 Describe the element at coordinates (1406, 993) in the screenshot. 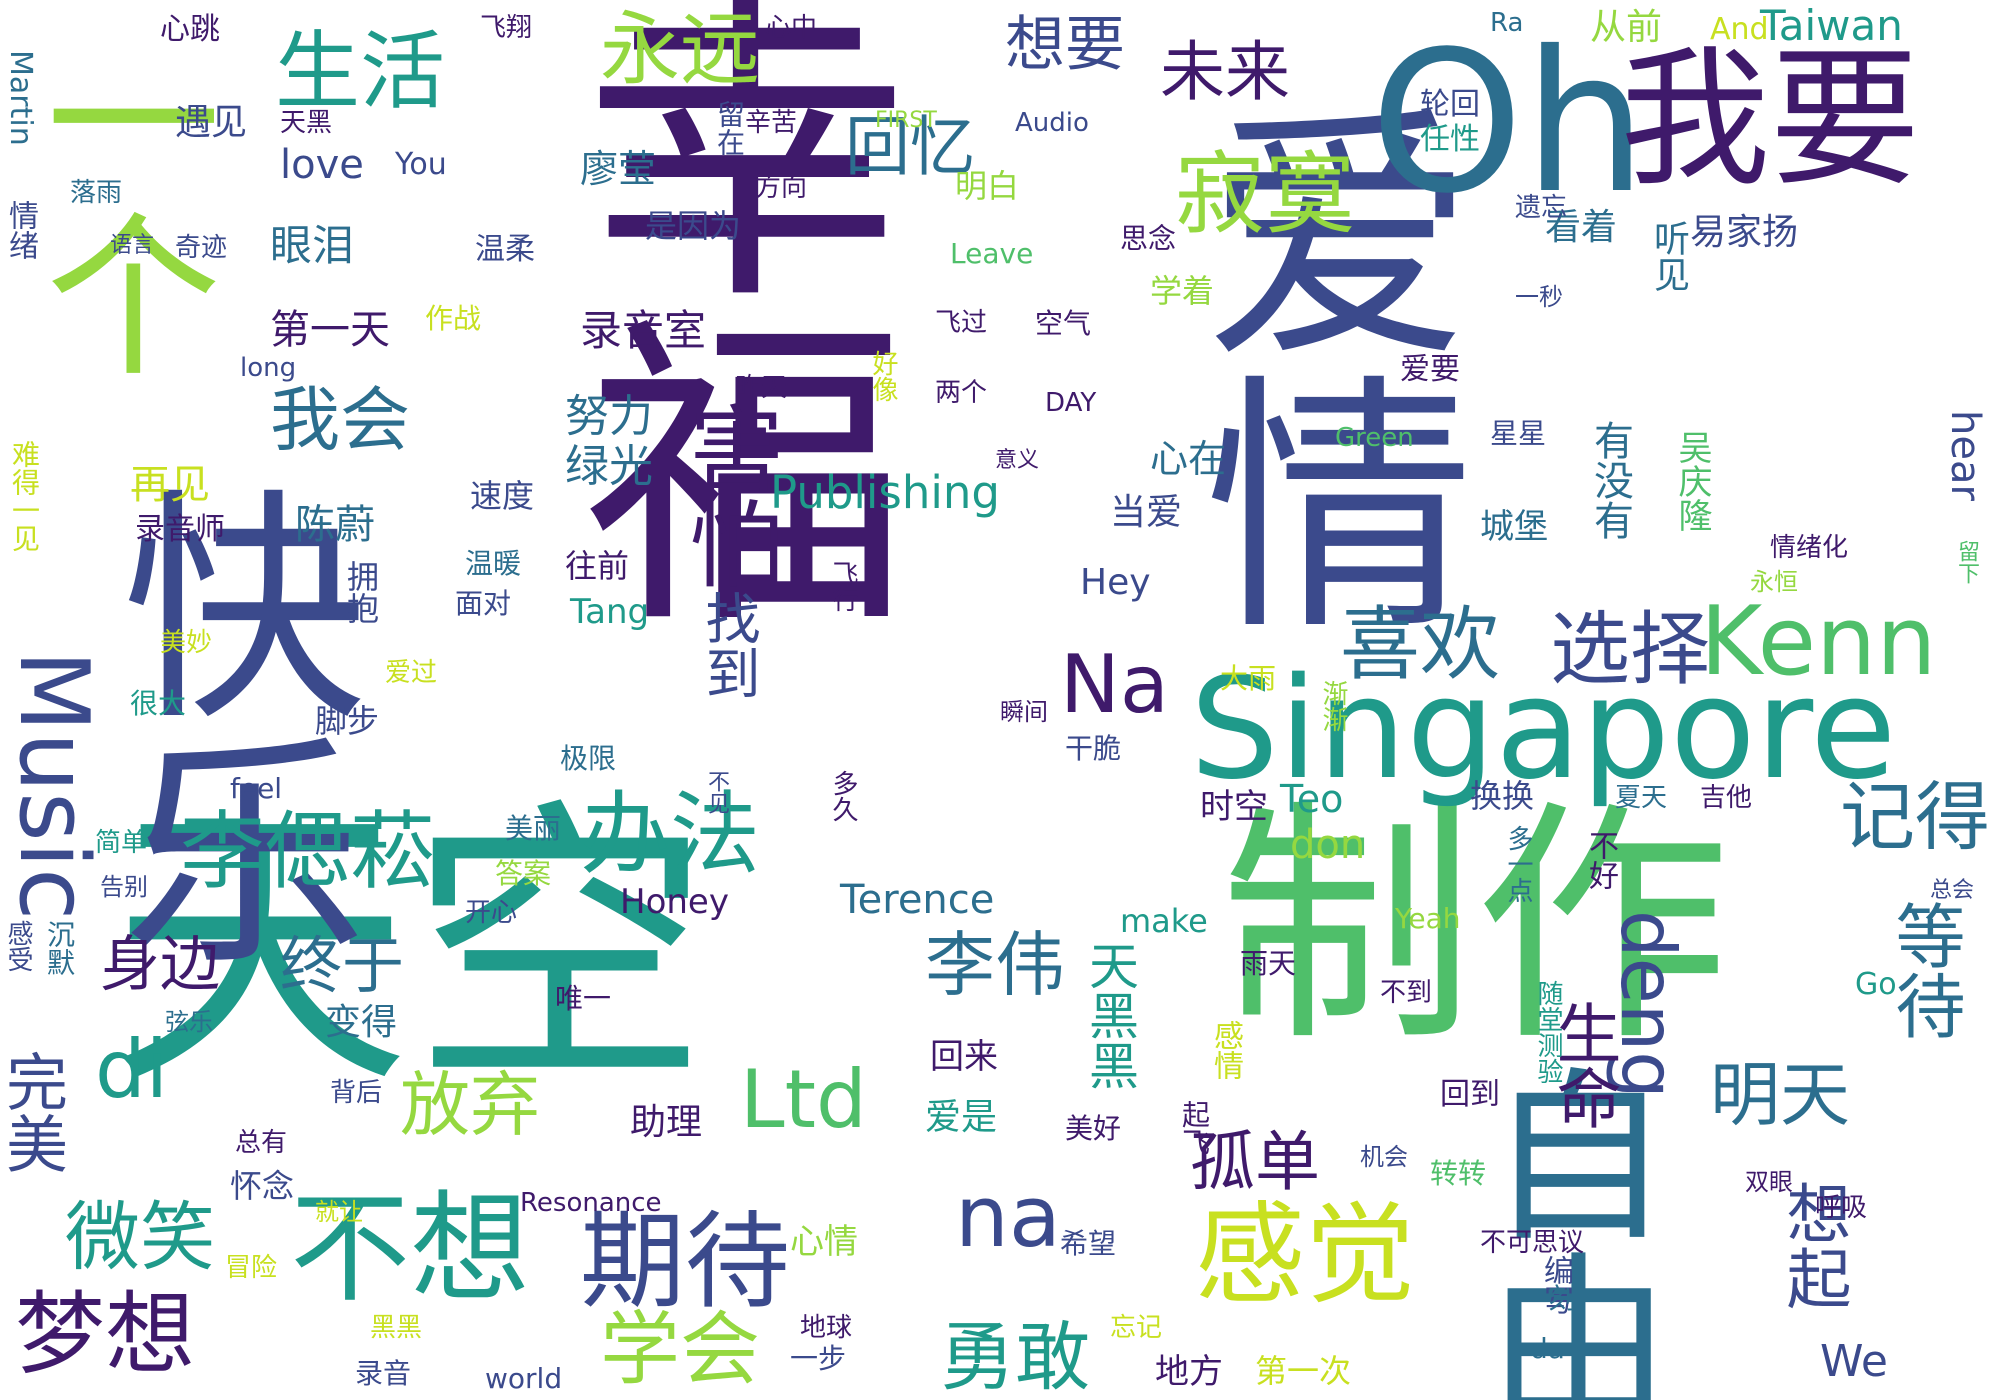

I see `word-budao: 不到` at that location.